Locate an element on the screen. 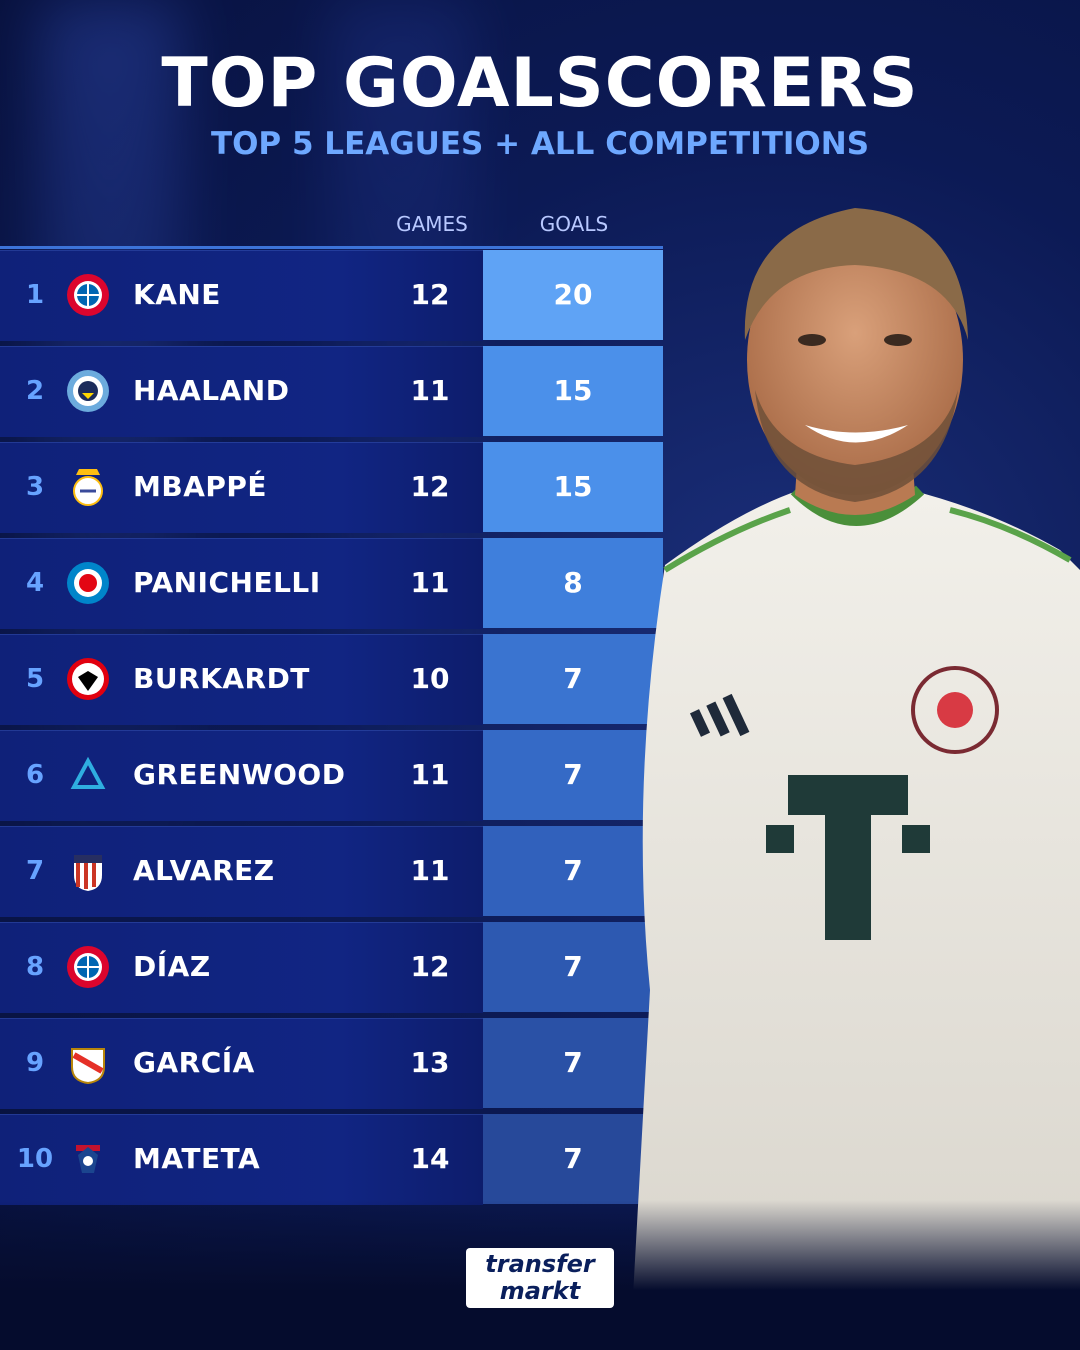 The height and width of the screenshot is (1350, 1080). rank-number: 5 is located at coordinates (35, 679).